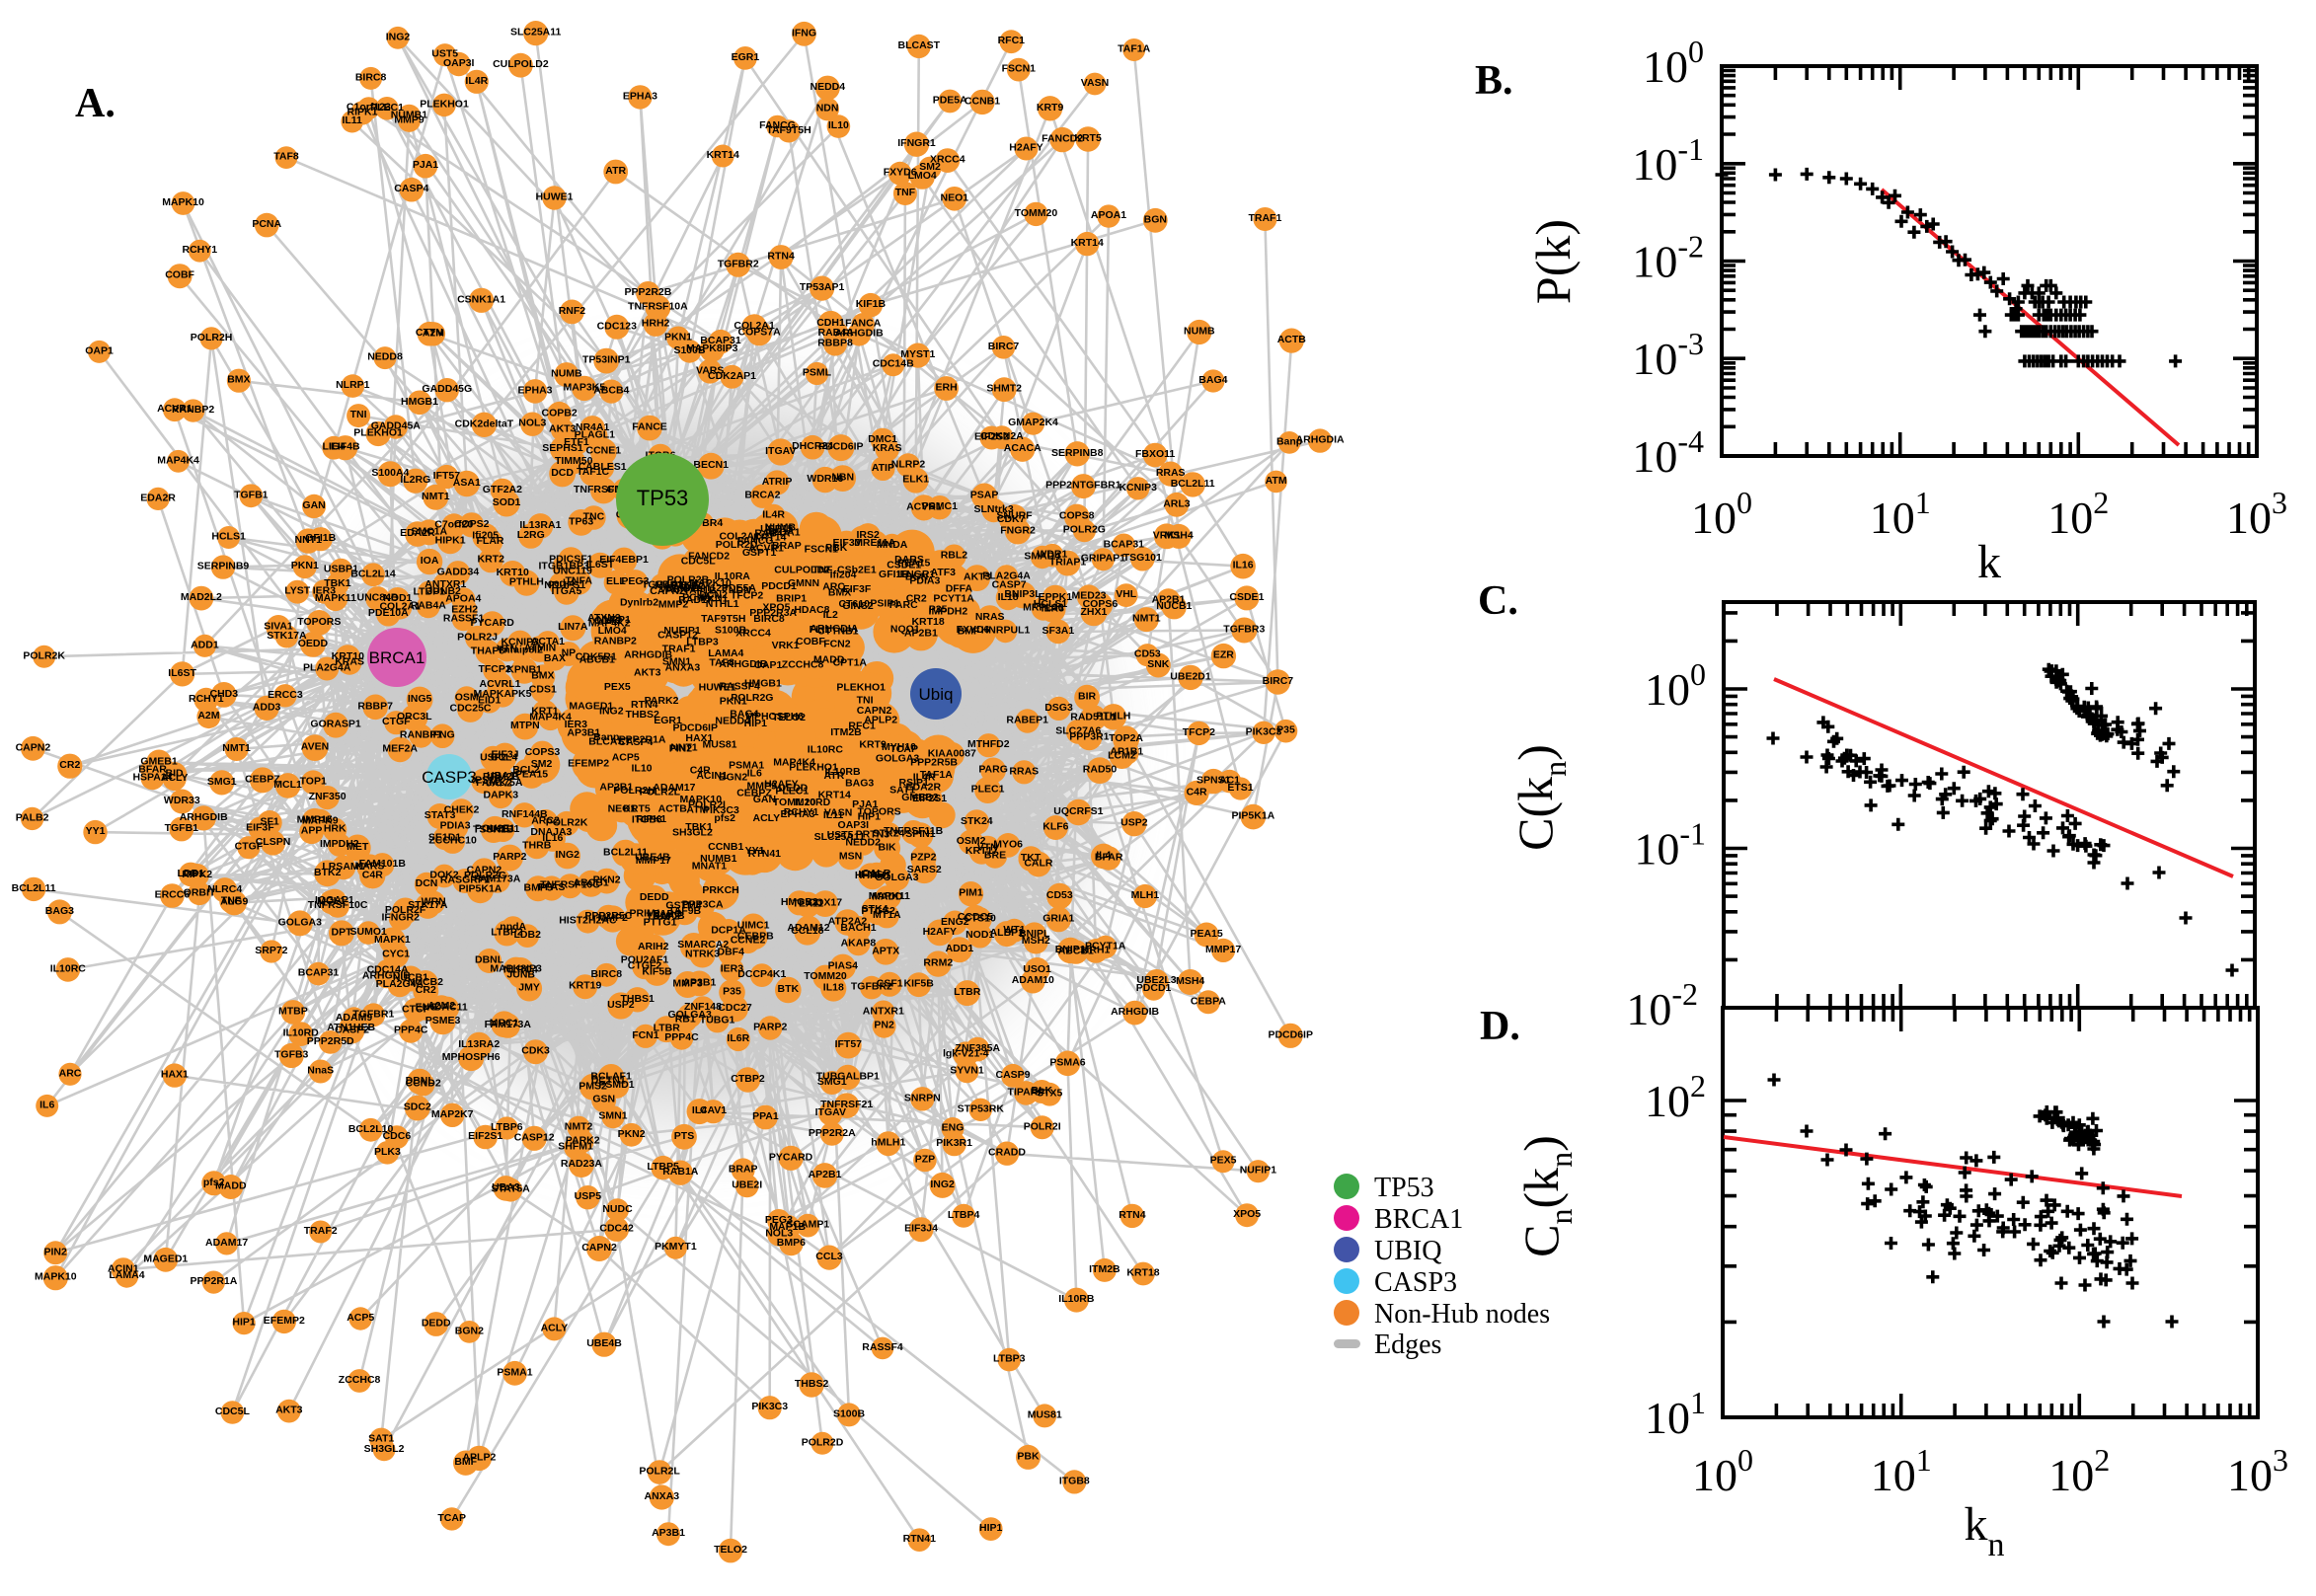 This screenshot has height=1596, width=2316. I want to click on svg-text: DBNL, so click(489, 960).